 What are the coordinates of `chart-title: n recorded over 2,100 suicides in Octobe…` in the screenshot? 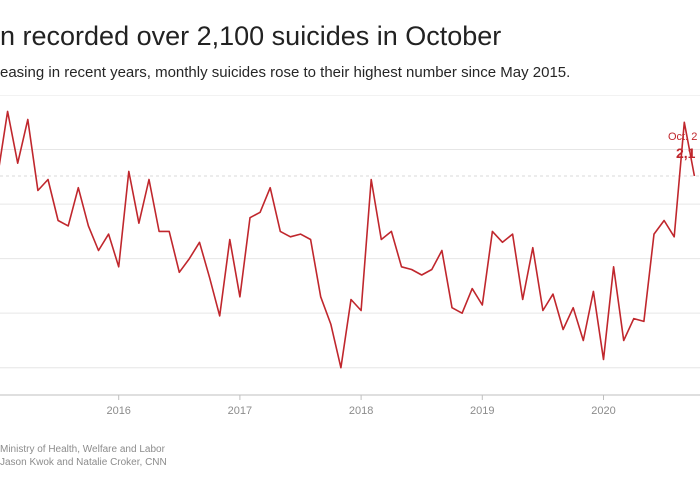 It's located at (251, 36).